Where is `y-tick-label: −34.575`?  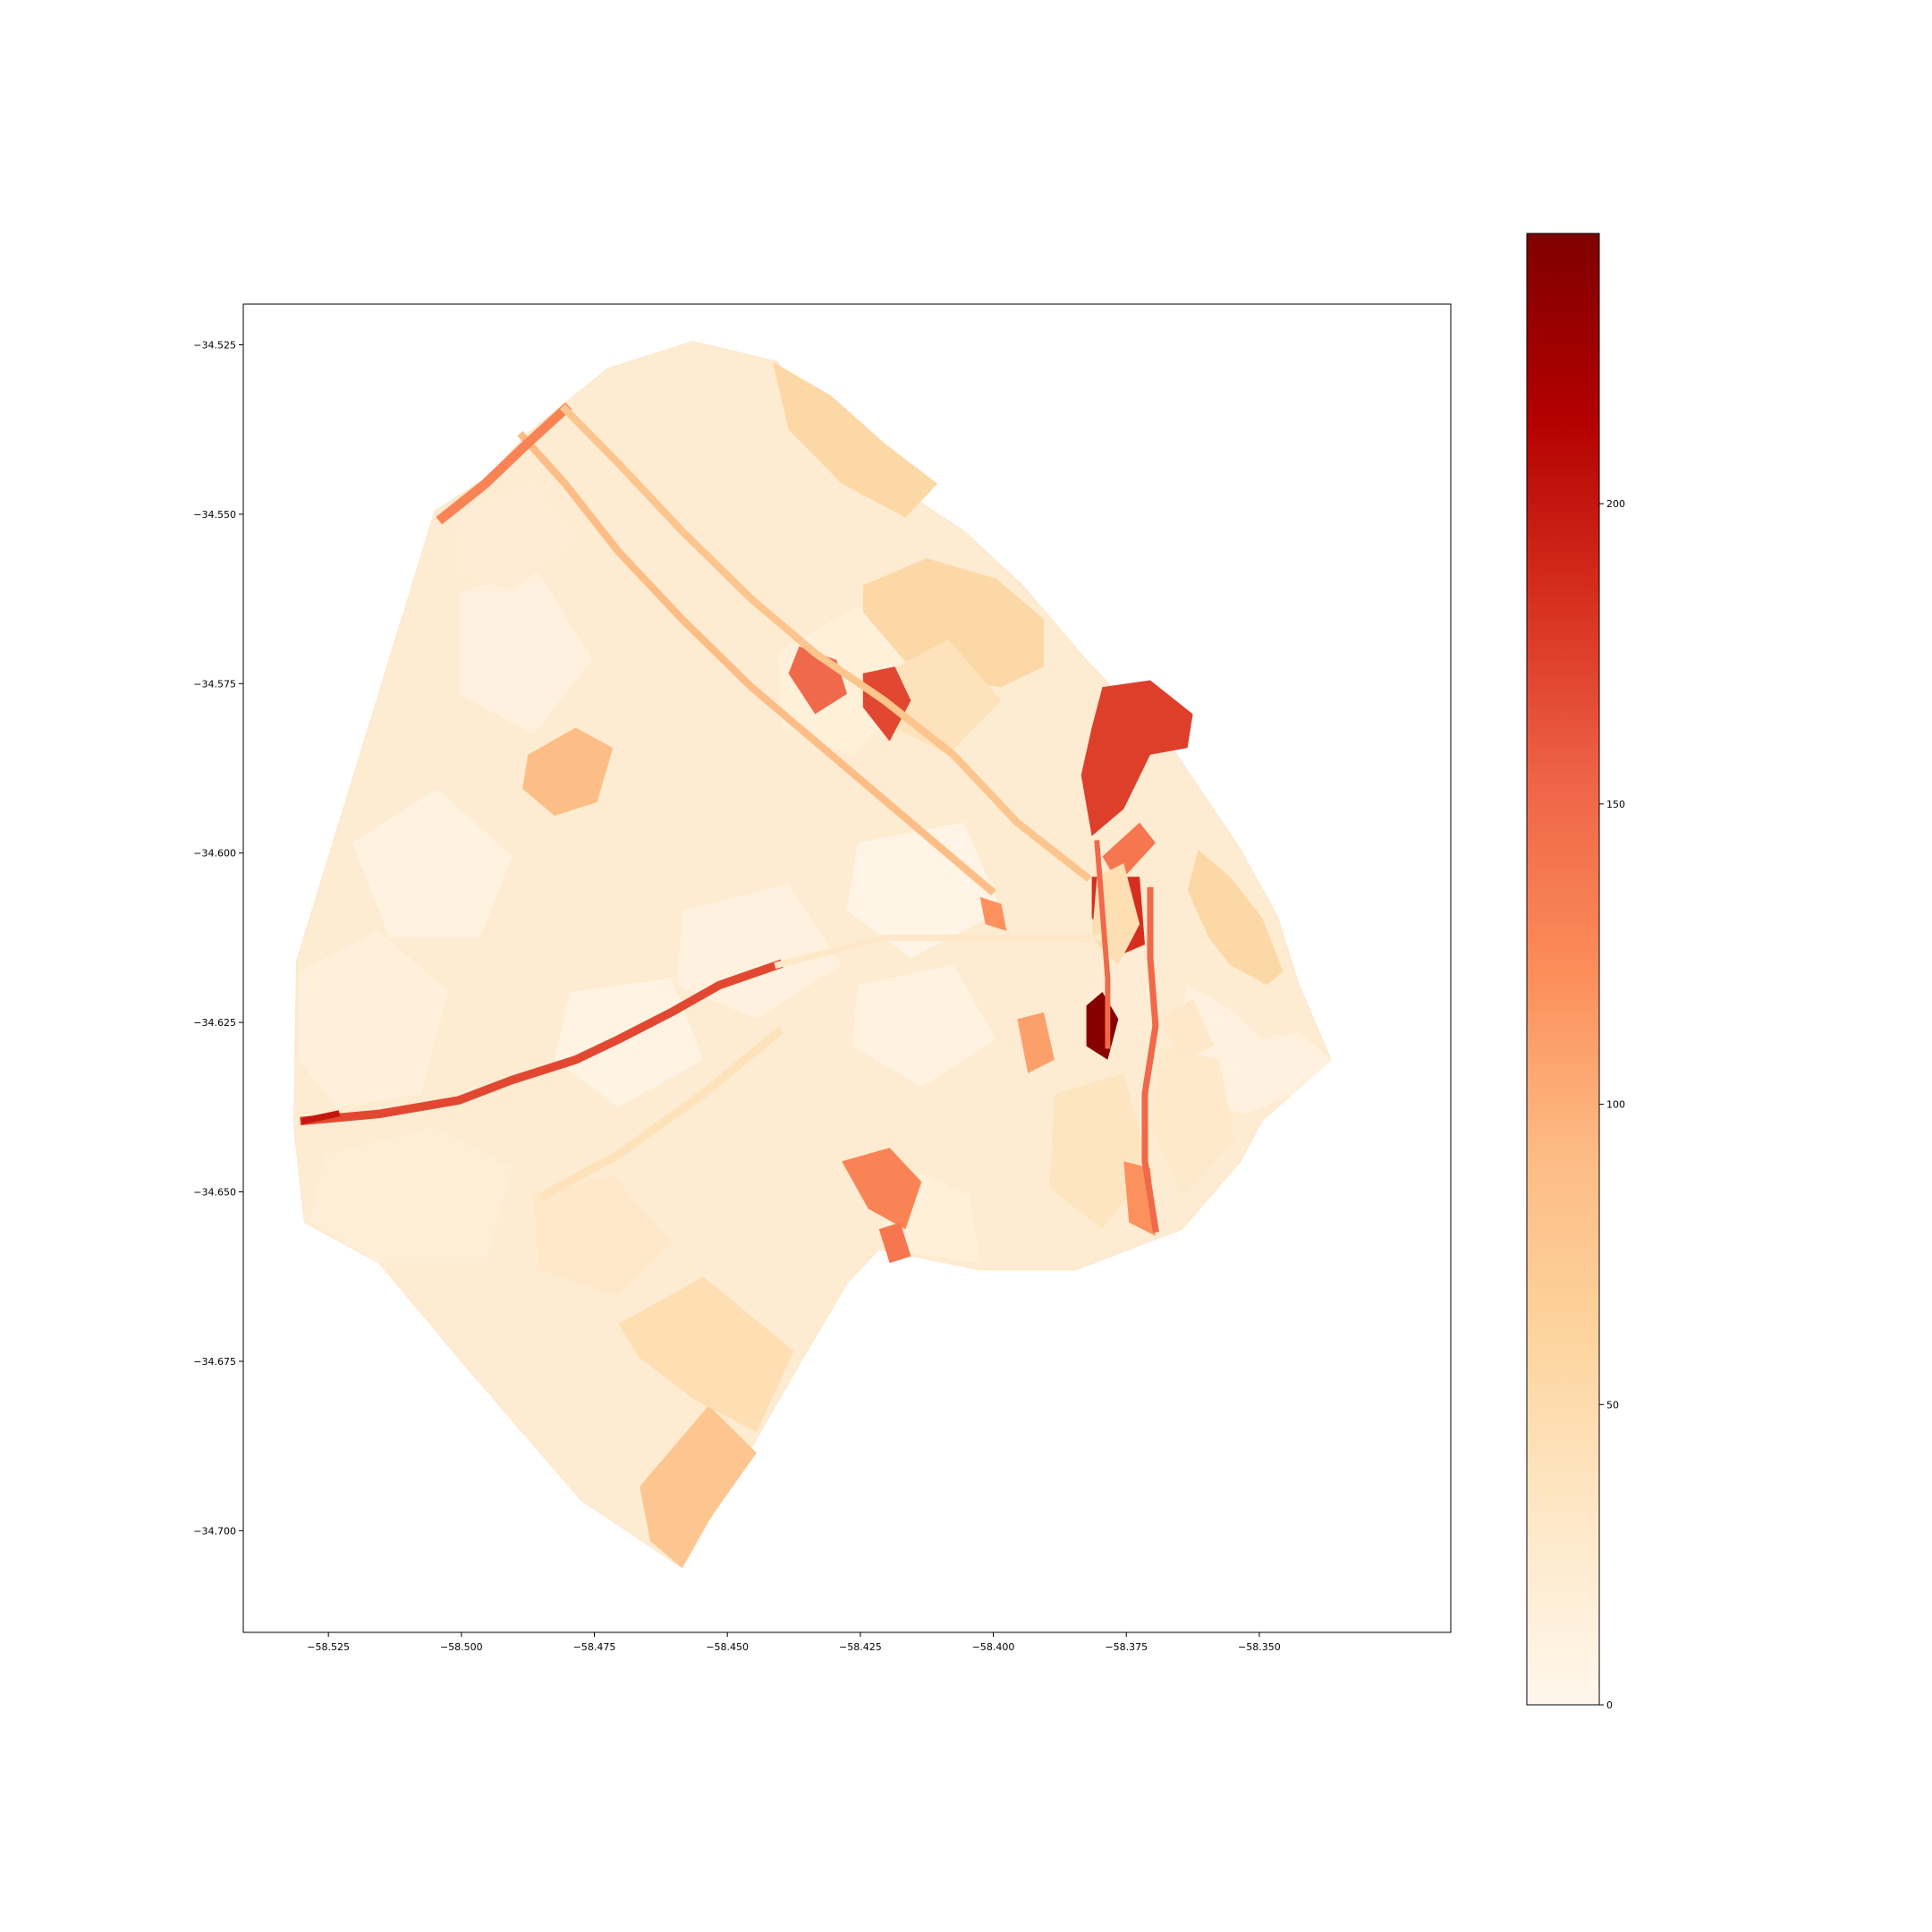 y-tick-label: −34.575 is located at coordinates (214, 684).